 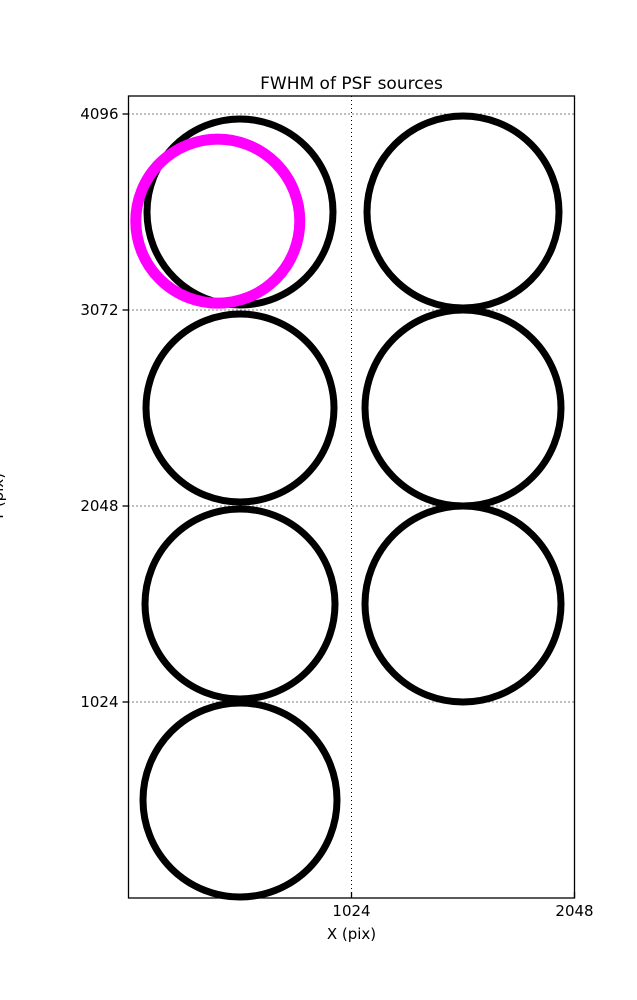 I want to click on y-tick-label-3072: 3072, so click(x=99, y=310).